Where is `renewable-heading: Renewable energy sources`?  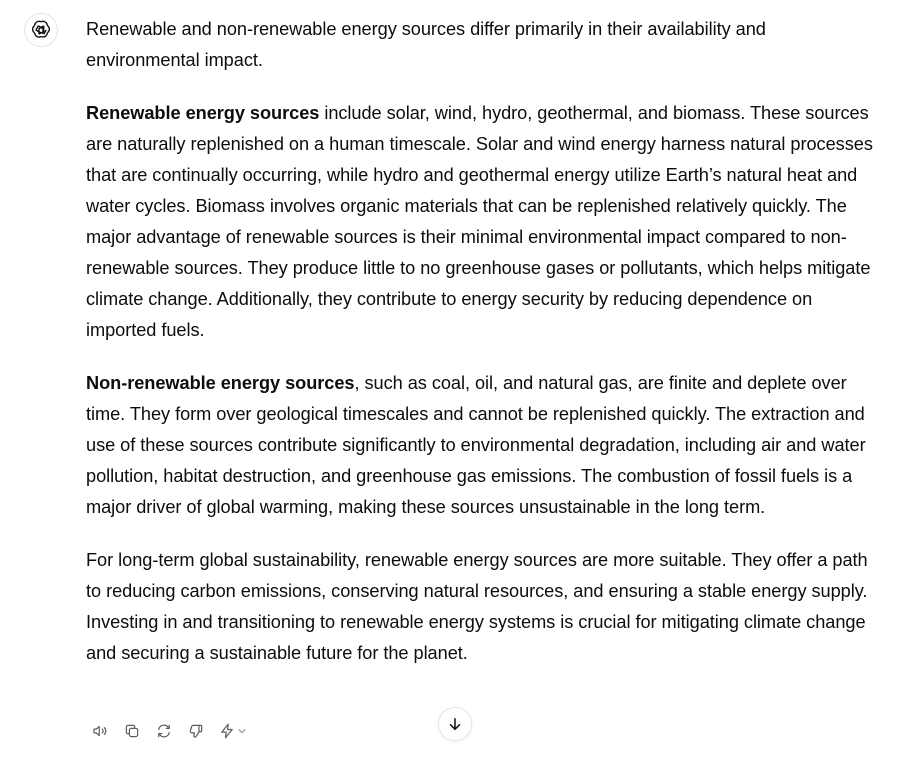
renewable-heading: Renewable energy sources is located at coordinates (203, 113).